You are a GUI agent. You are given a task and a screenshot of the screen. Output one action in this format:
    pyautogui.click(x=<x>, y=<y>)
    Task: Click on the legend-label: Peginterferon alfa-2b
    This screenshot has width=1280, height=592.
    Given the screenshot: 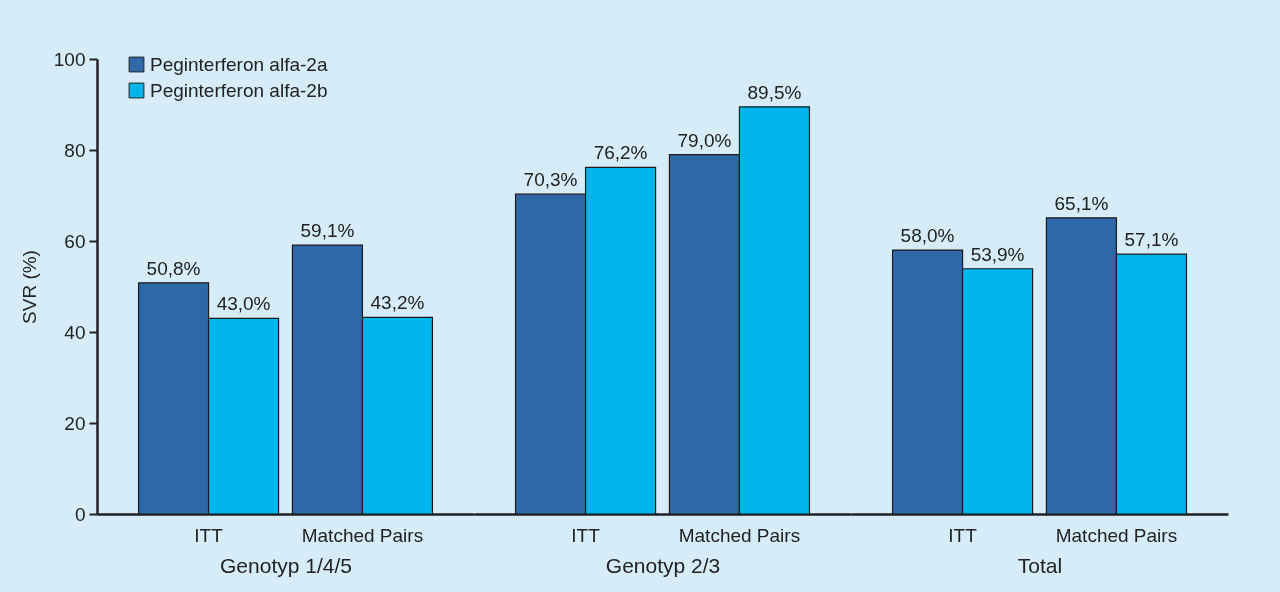 What is the action you would take?
    pyautogui.click(x=239, y=90)
    